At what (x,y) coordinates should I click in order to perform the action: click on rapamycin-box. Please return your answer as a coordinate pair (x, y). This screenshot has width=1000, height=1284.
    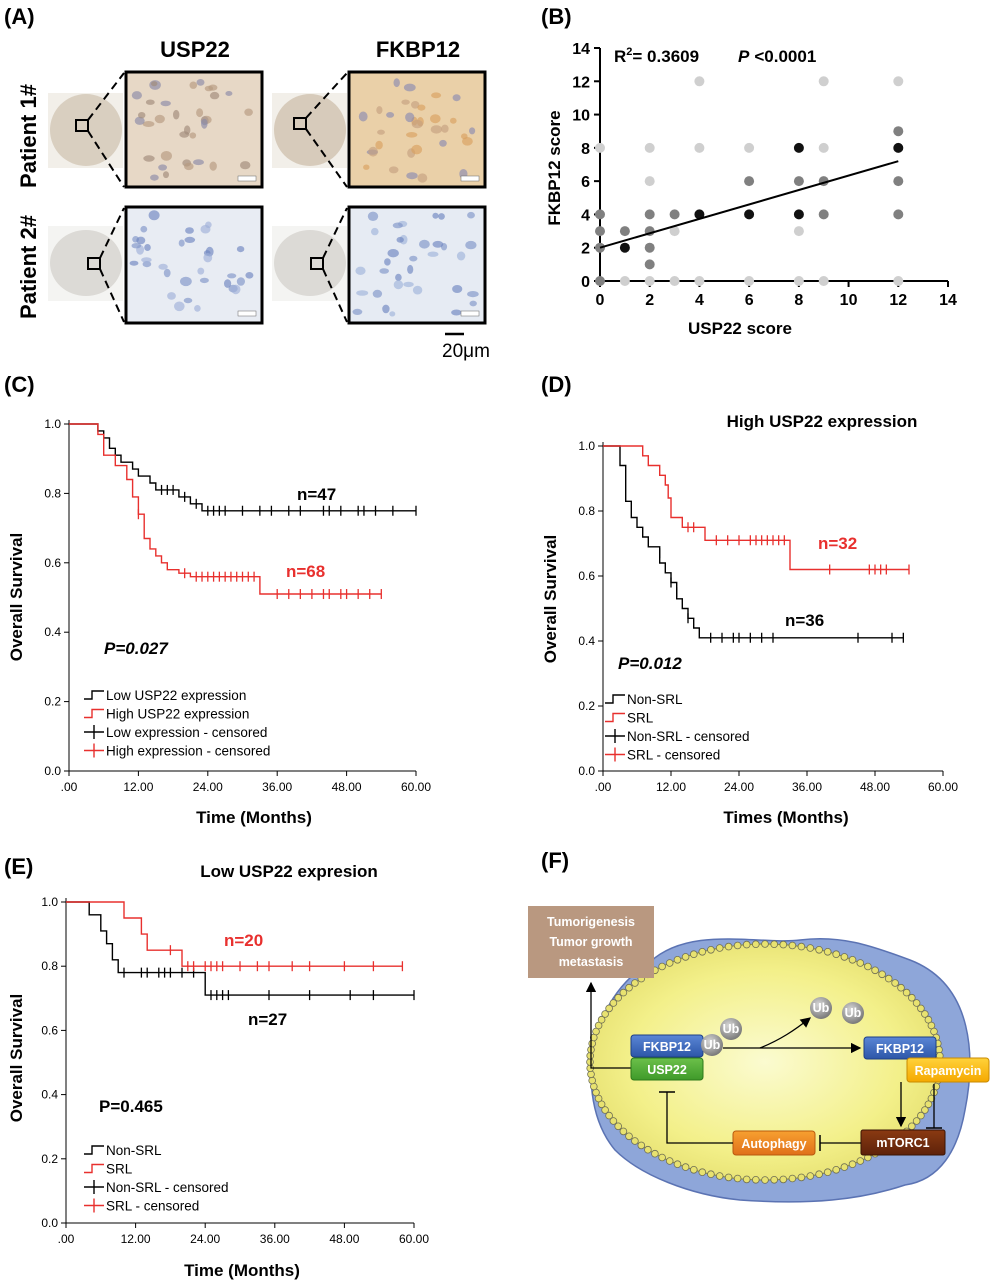
    Looking at the image, I should click on (948, 1070).